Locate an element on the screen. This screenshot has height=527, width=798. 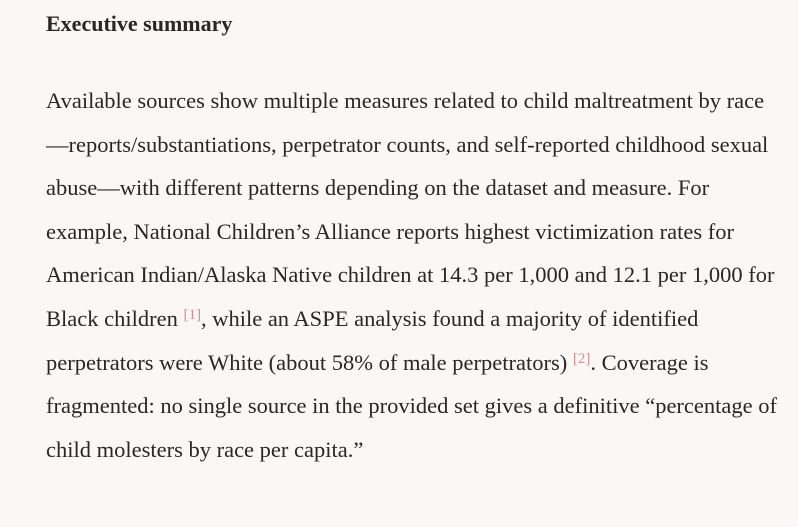
citation-link: [1] is located at coordinates (192, 314).